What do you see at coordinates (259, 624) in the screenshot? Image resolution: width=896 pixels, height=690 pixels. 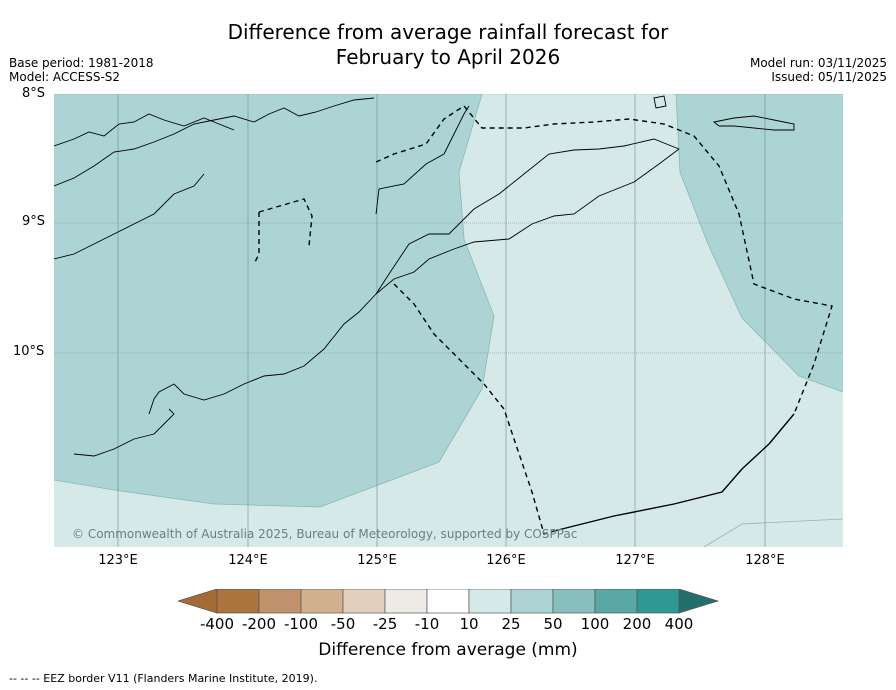 I see `colorbar-label: -200` at bounding box center [259, 624].